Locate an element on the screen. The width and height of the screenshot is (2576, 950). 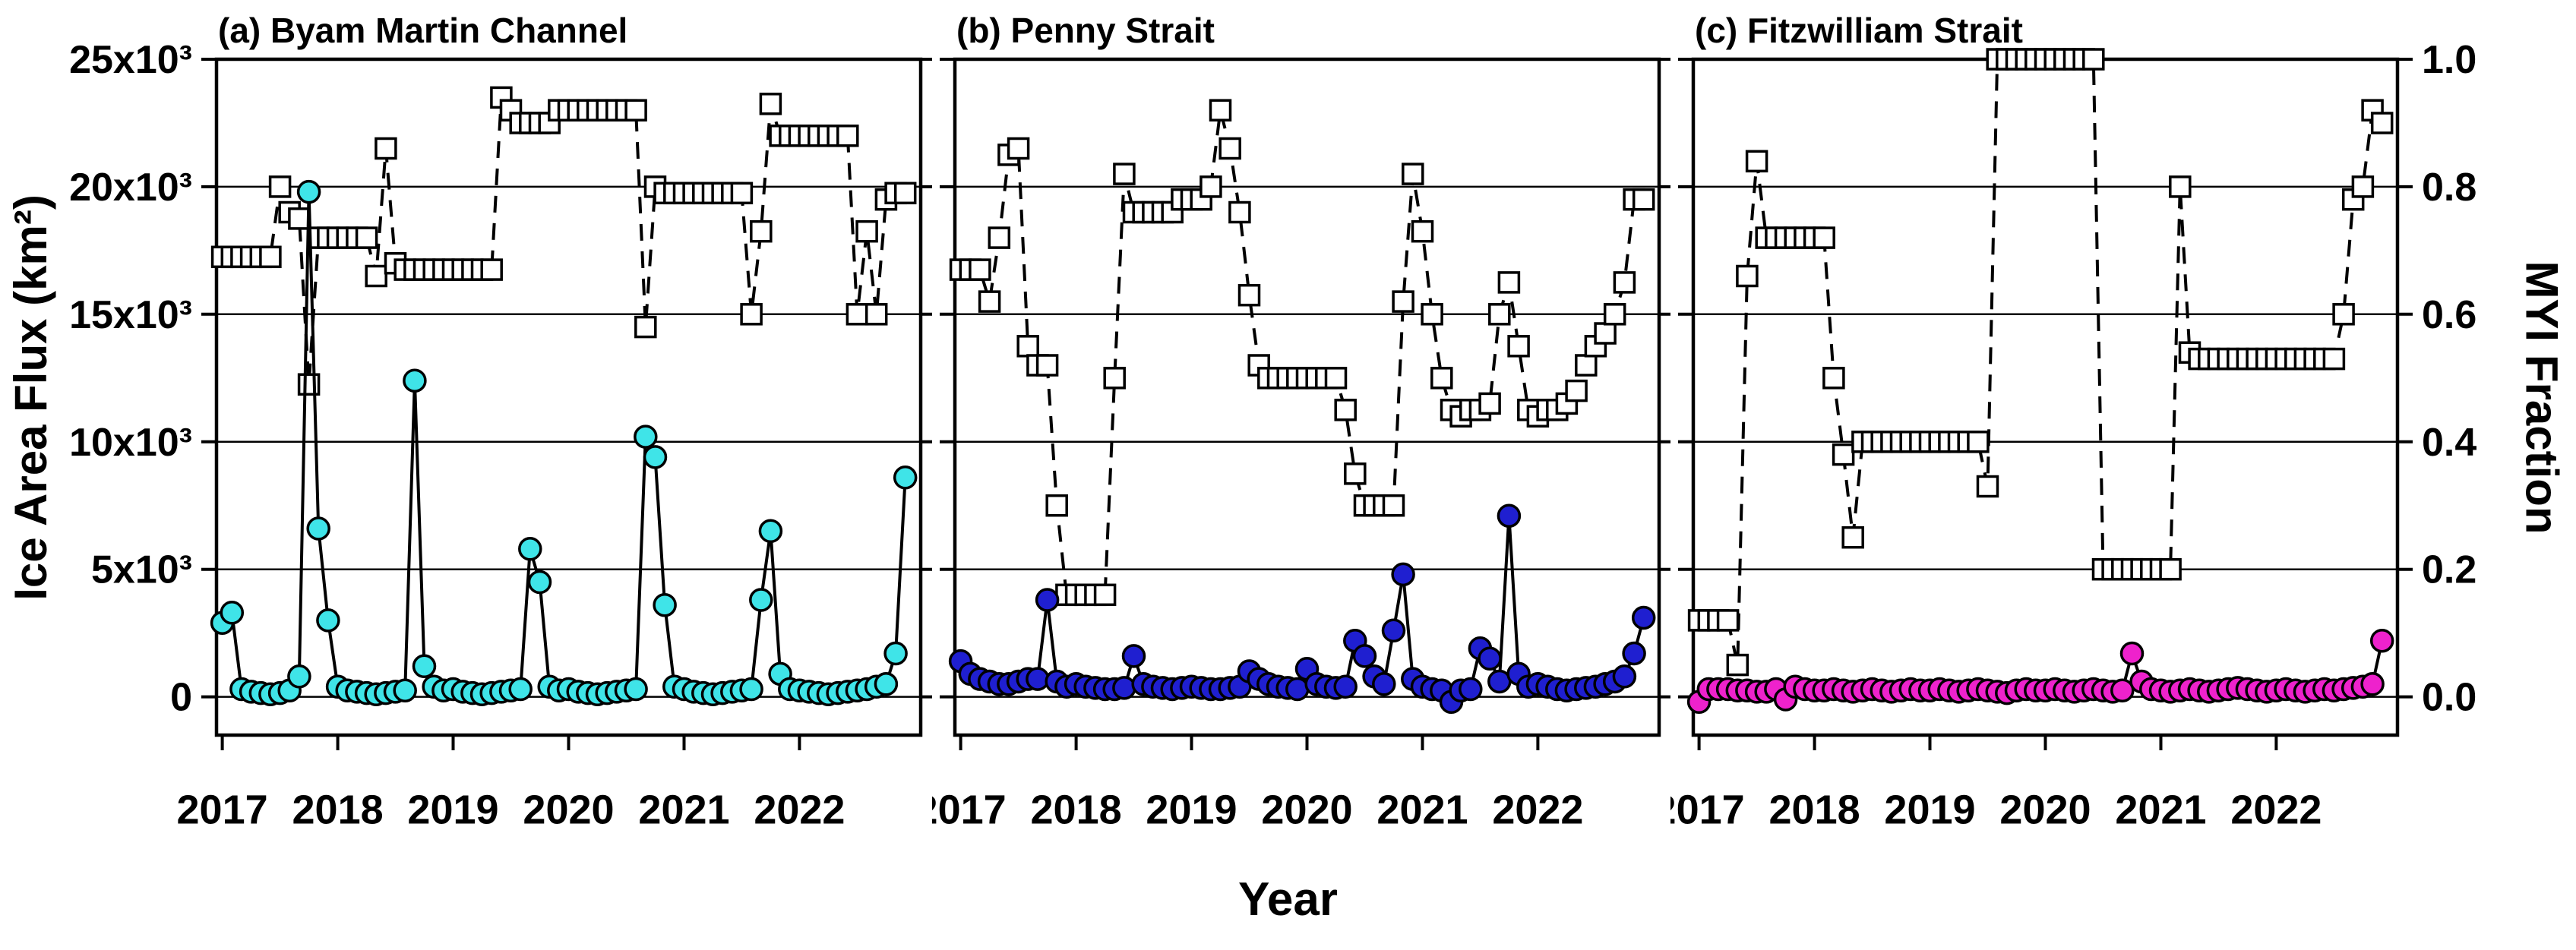
panel-title: (a) Byam Martin Channel is located at coordinates (422, 30).